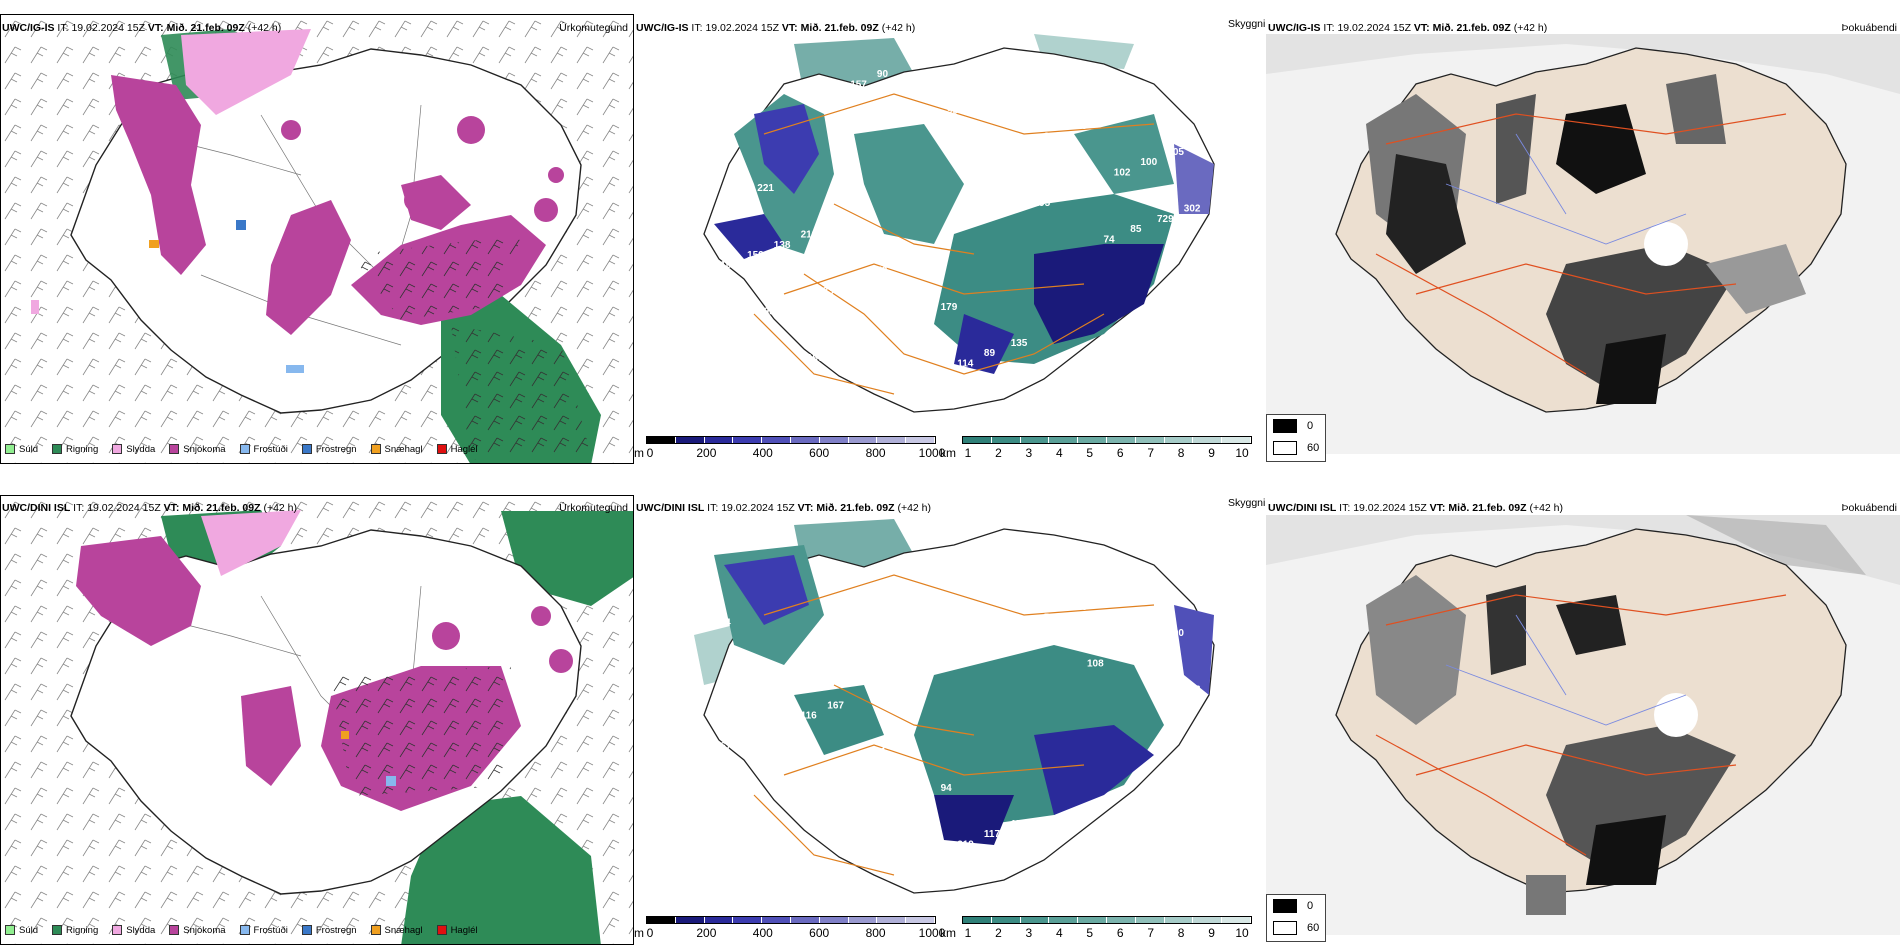 This screenshot has height=950, width=1900. Describe the element at coordinates (815, 358) in the screenshot. I see `visibility-height-label: 197` at that location.